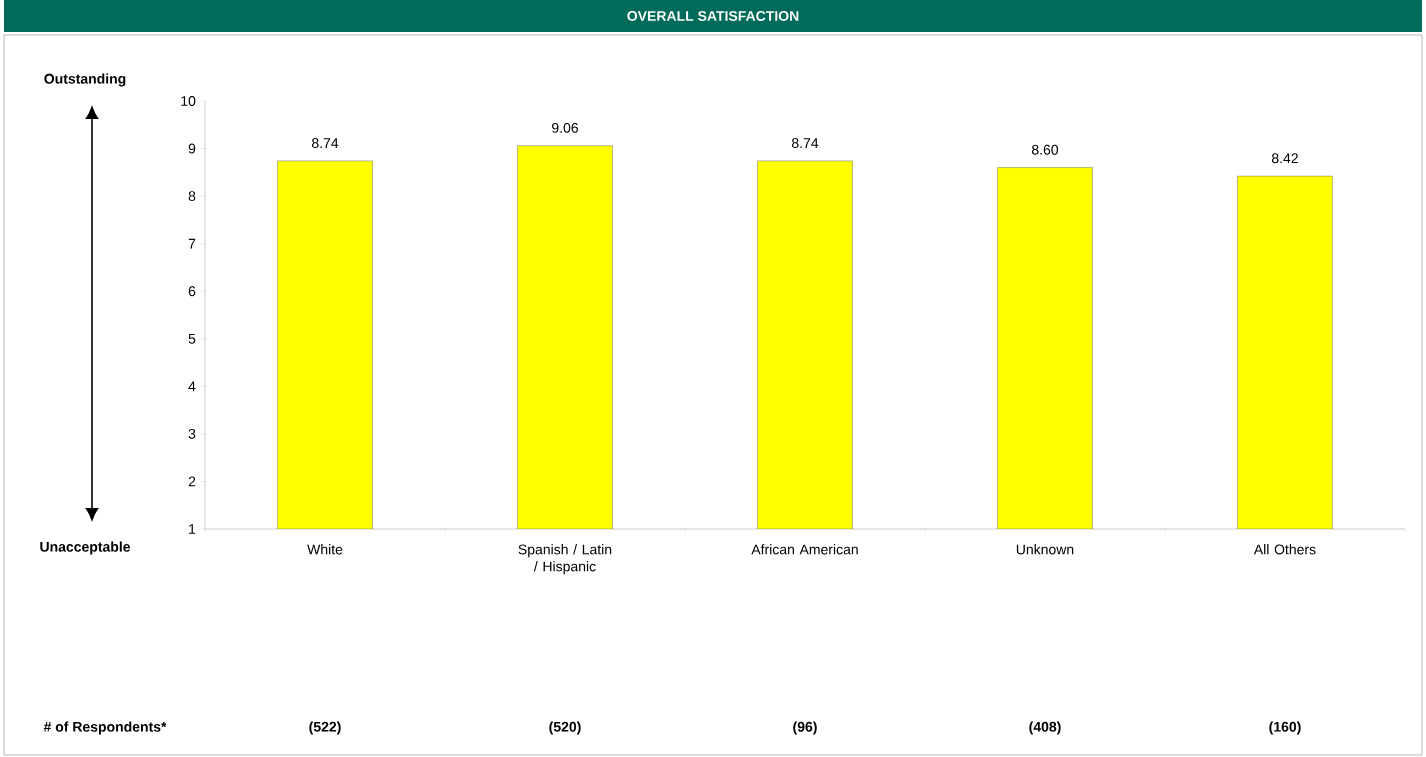 The image size is (1426, 757). I want to click on data-label: 9.06, so click(565, 127).